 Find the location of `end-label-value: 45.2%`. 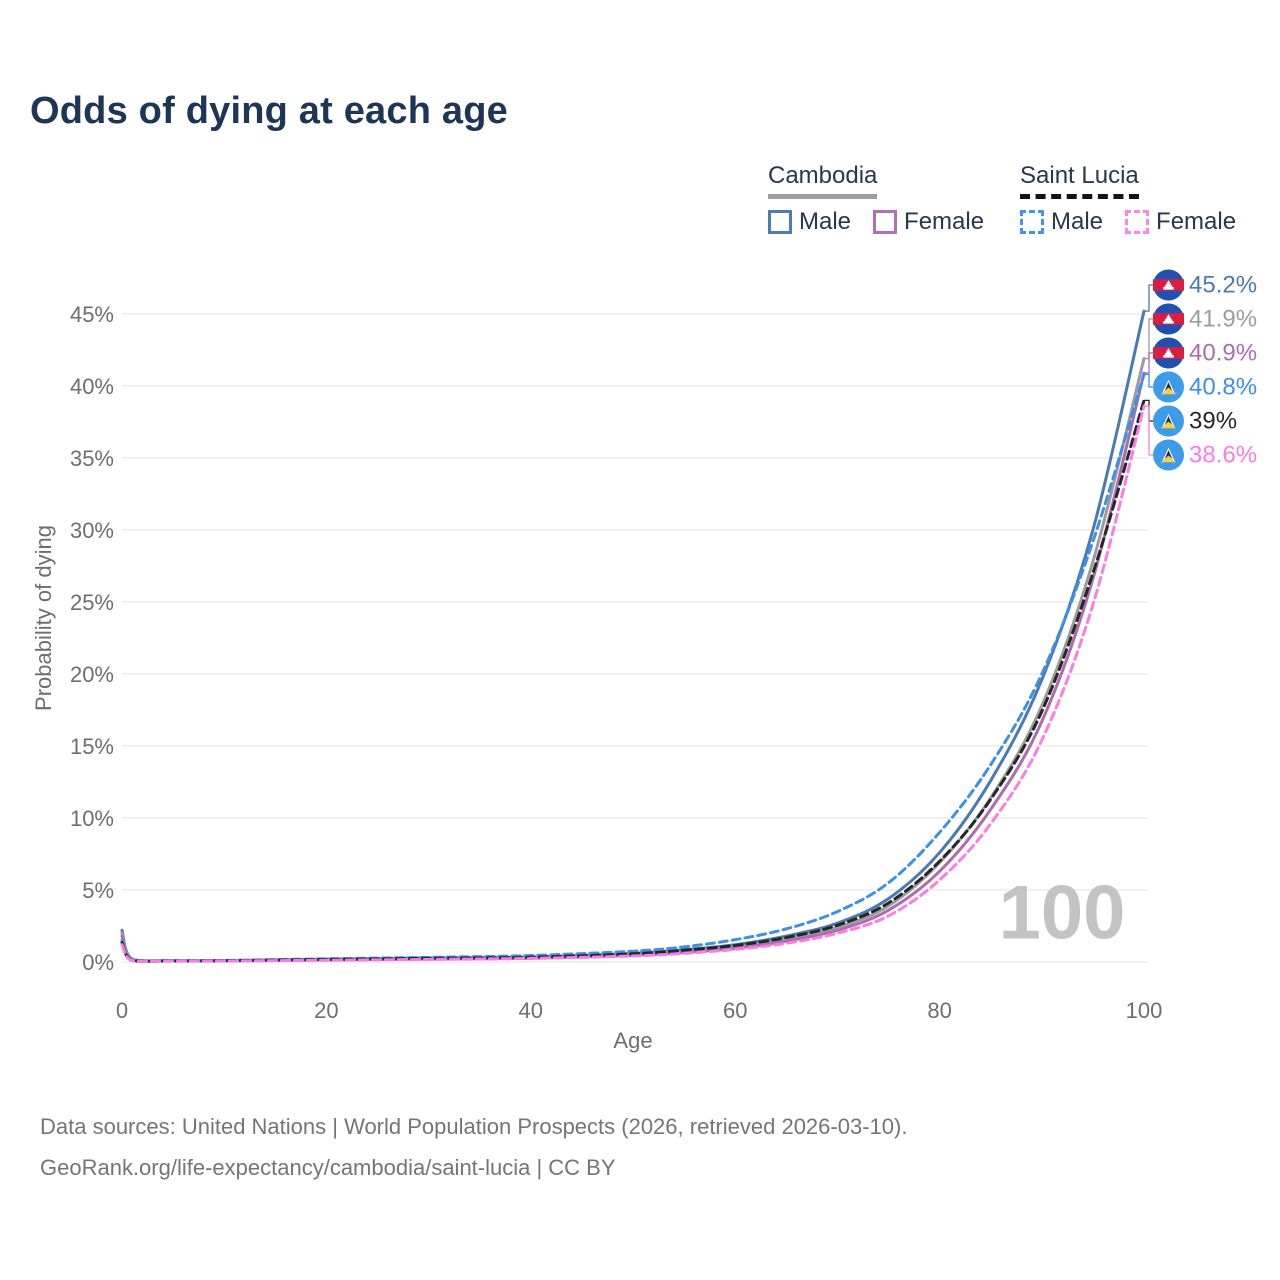

end-label-value: 45.2% is located at coordinates (1223, 284).